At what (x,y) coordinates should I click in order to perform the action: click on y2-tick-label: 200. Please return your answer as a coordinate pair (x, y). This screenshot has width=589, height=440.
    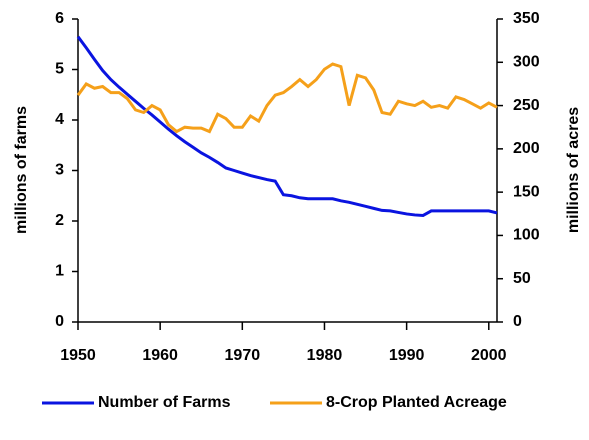
    Looking at the image, I should click on (526, 148).